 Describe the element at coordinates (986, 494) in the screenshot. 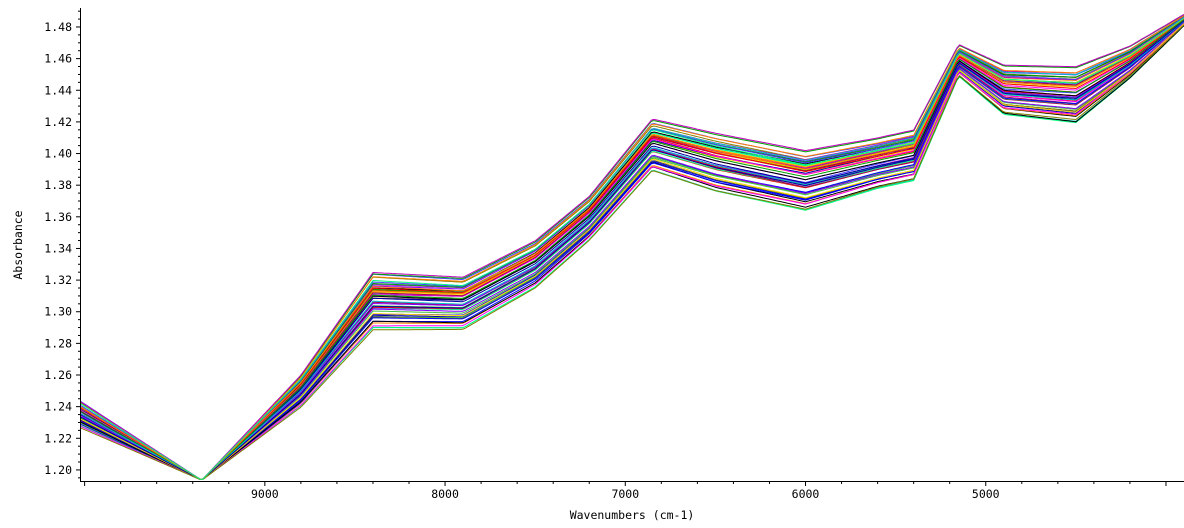

I see `x-tick-label: 5000` at that location.